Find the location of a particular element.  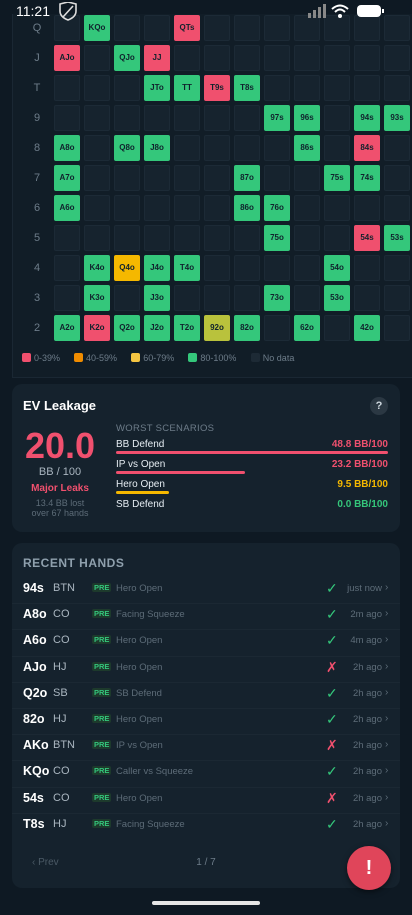

scenario: IP vs Open is located at coordinates (139, 746).